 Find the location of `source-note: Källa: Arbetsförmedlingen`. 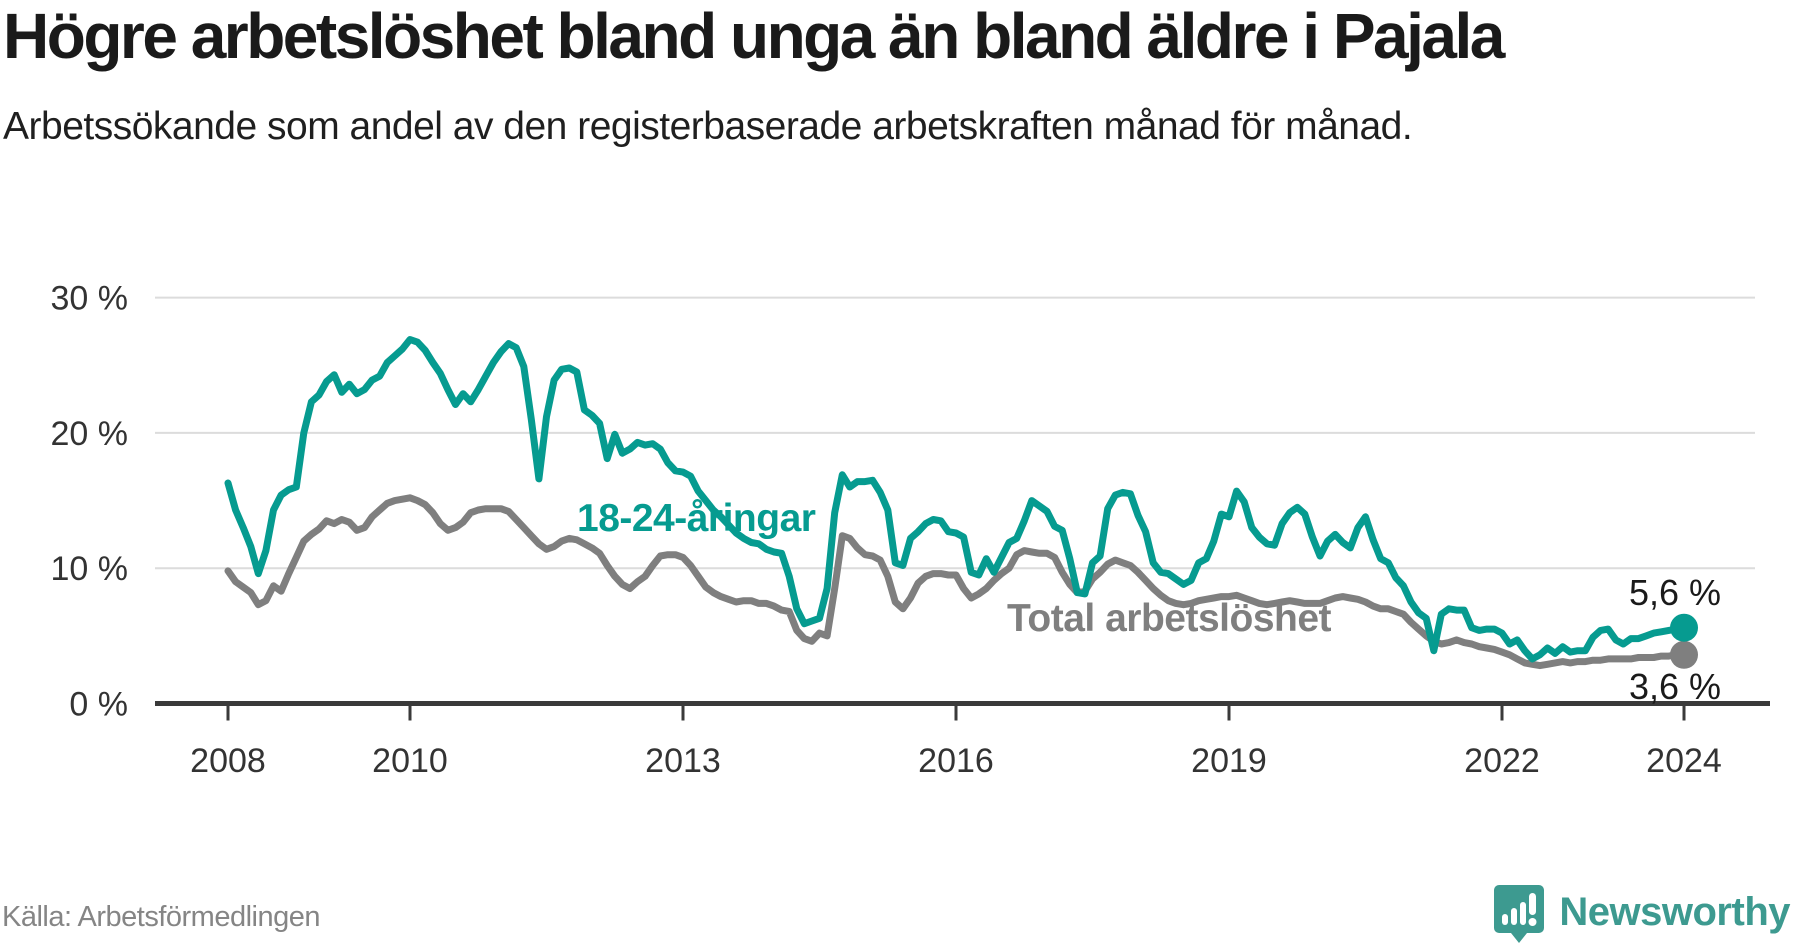

source-note: Källa: Arbetsförmedlingen is located at coordinates (161, 917).